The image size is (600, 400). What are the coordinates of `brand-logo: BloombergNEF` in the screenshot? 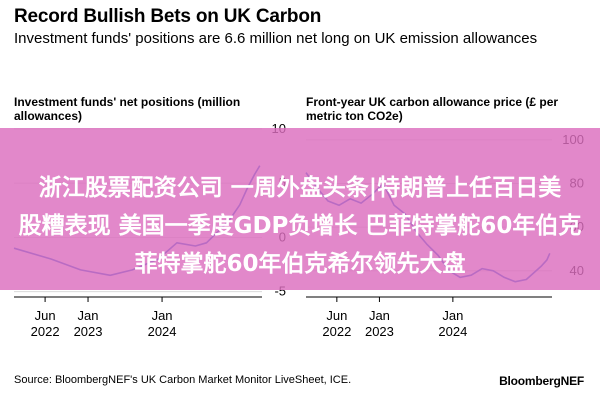 It's located at (541, 381).